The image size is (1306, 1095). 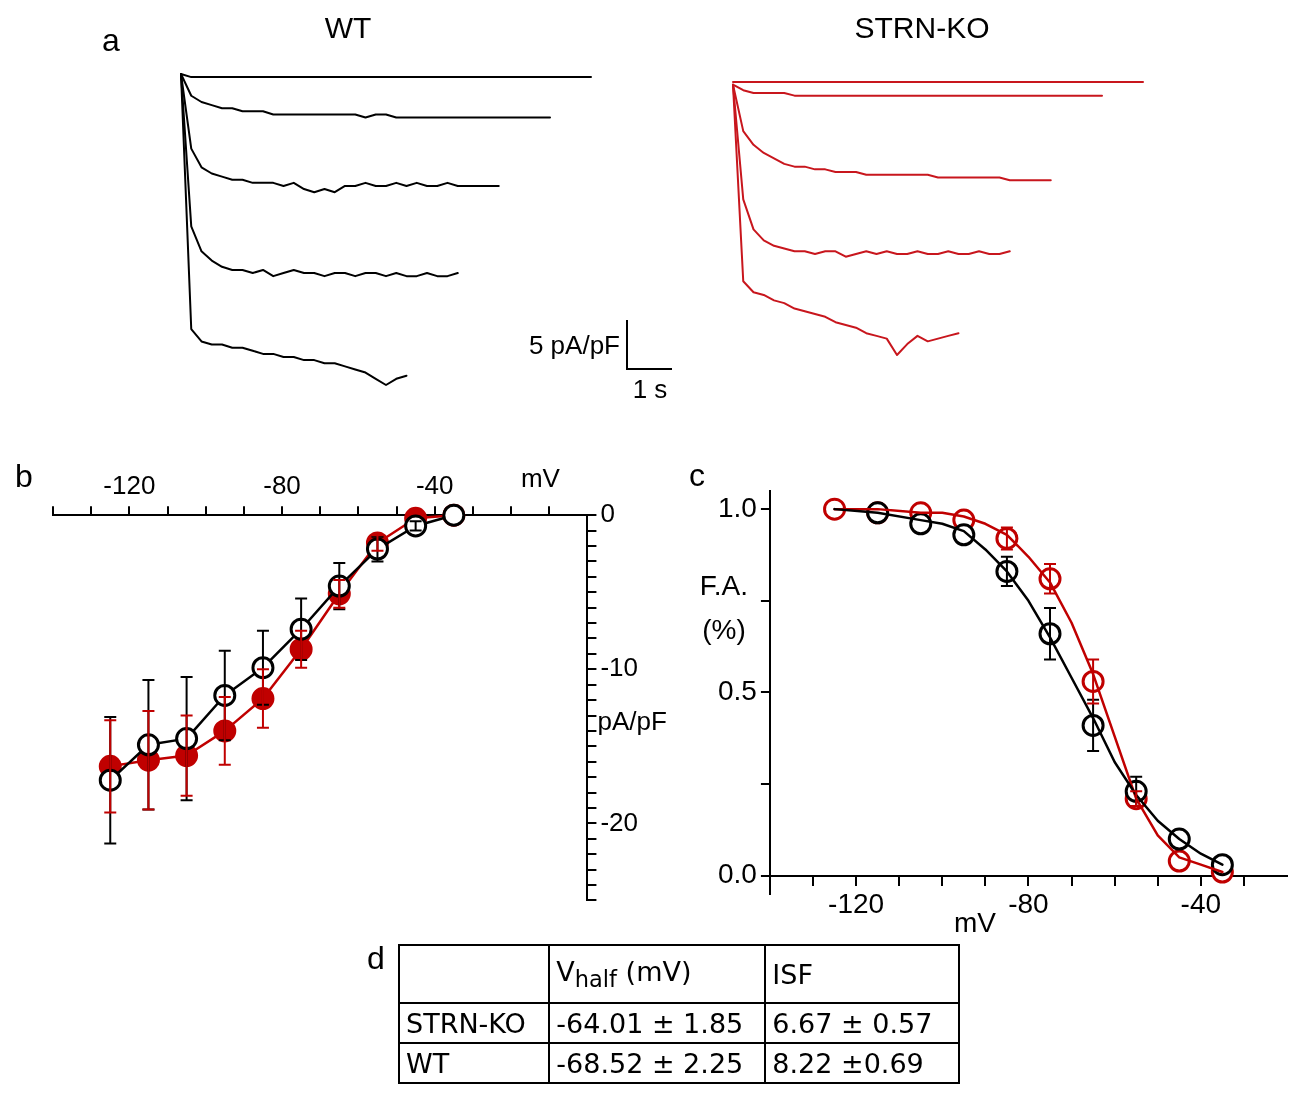 I want to click on y-tick-label: -10, so click(x=619, y=667).